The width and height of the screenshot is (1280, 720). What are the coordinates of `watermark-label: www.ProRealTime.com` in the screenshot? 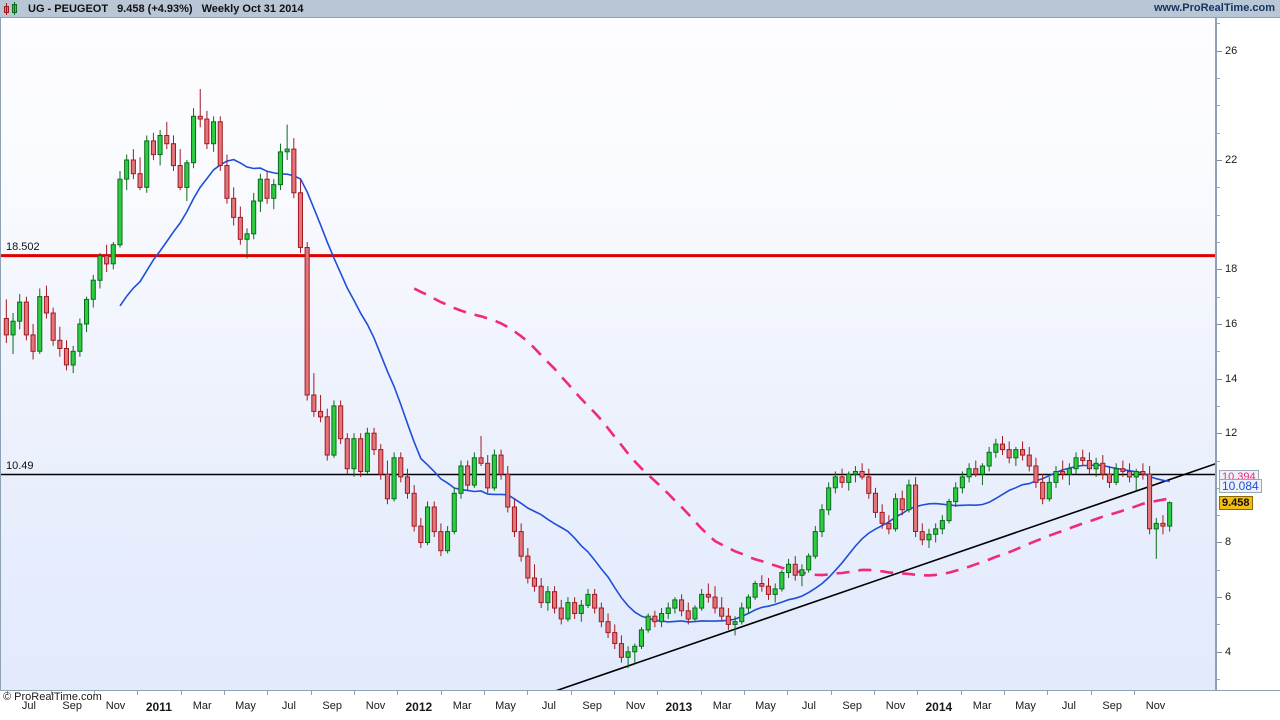 It's located at (1214, 8).